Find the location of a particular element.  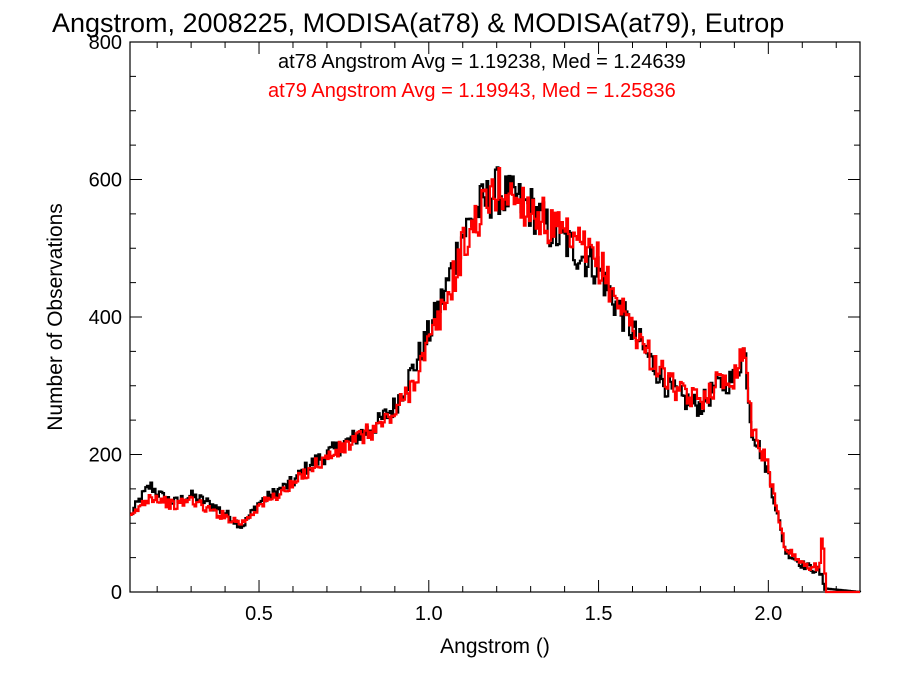

x-tick-label: 1.5 is located at coordinates (599, 614).